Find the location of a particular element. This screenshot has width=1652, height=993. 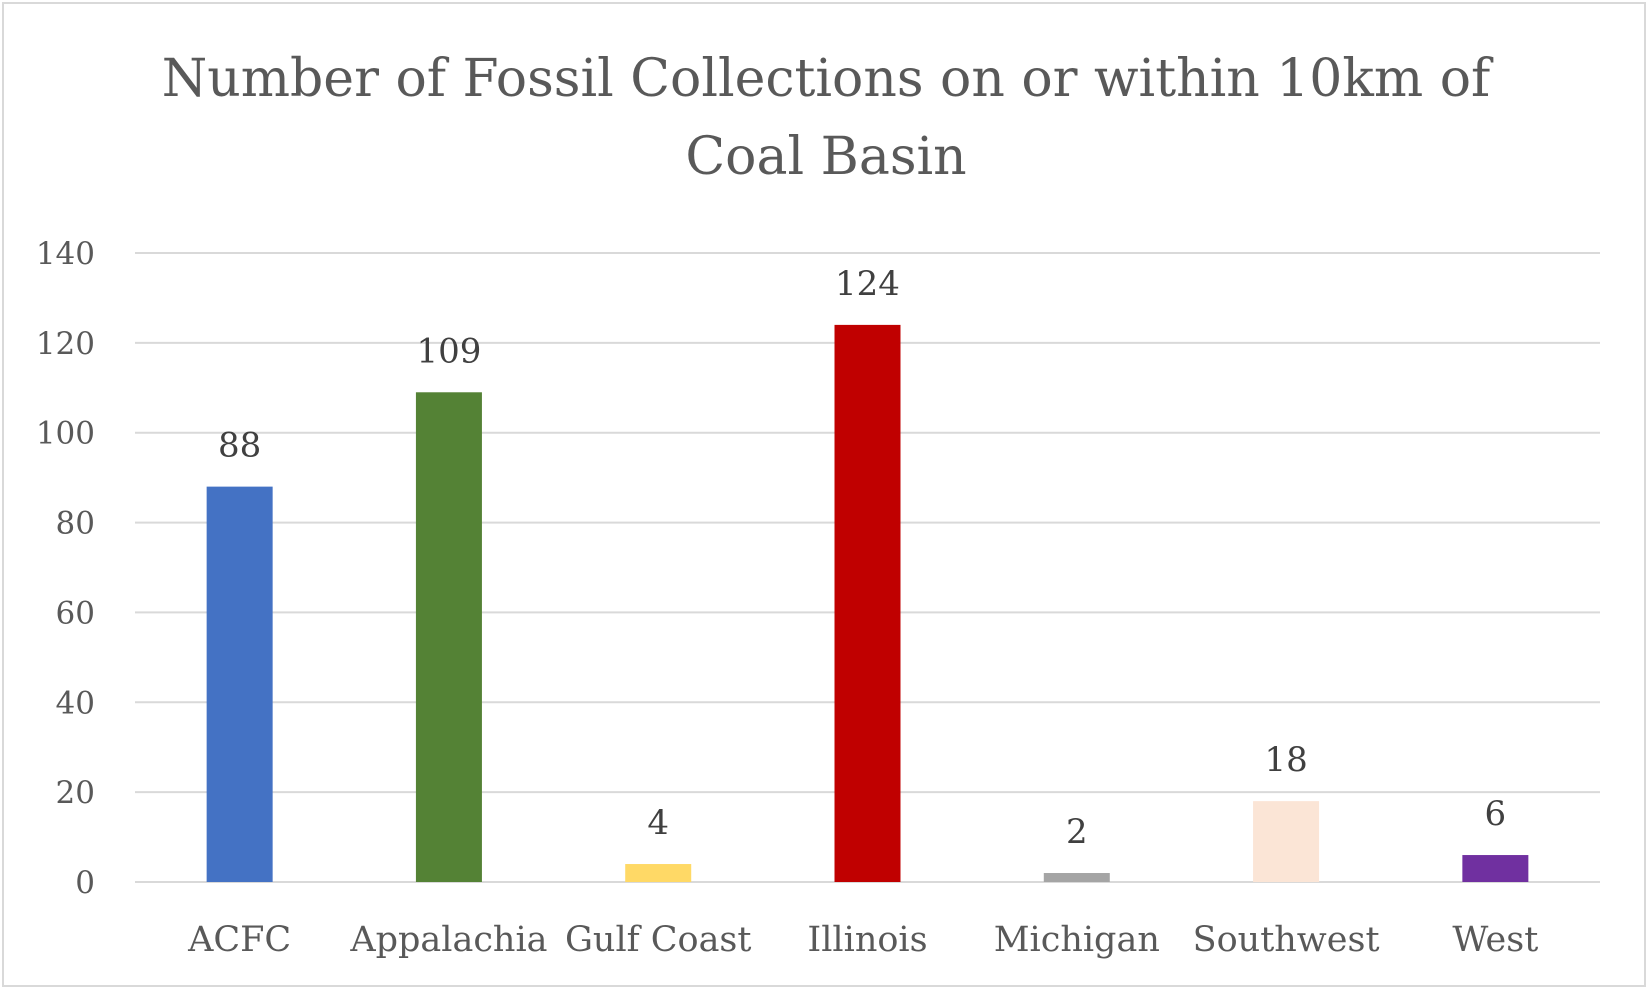

y-tick-label-100: 100 is located at coordinates (65, 434).